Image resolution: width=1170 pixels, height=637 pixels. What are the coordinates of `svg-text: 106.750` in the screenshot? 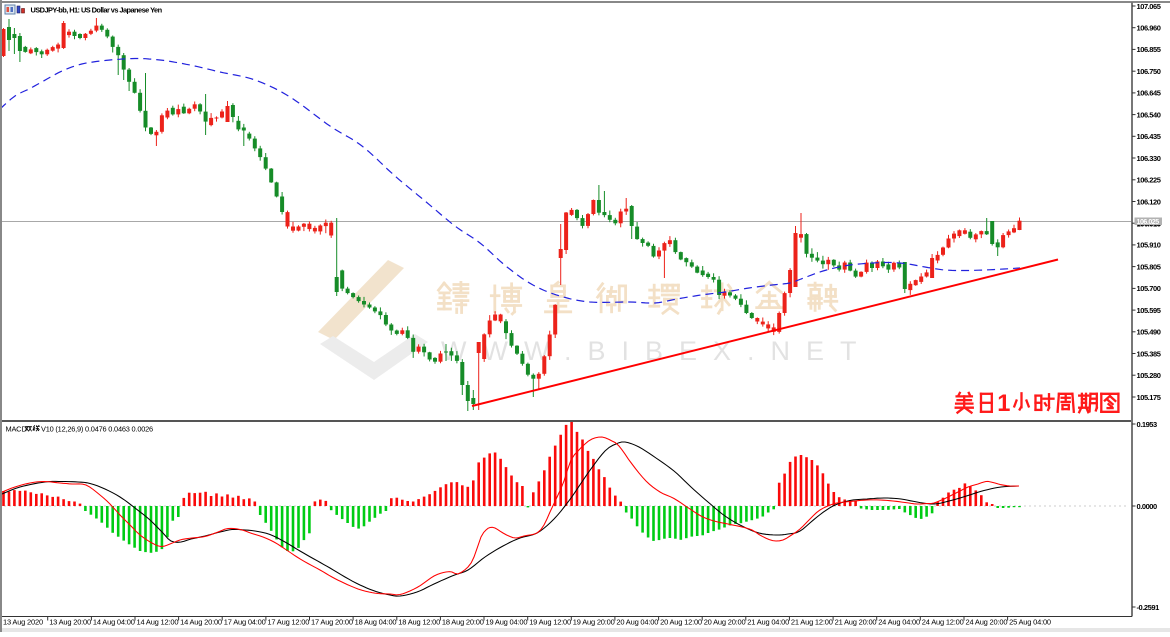 It's located at (1149, 71).